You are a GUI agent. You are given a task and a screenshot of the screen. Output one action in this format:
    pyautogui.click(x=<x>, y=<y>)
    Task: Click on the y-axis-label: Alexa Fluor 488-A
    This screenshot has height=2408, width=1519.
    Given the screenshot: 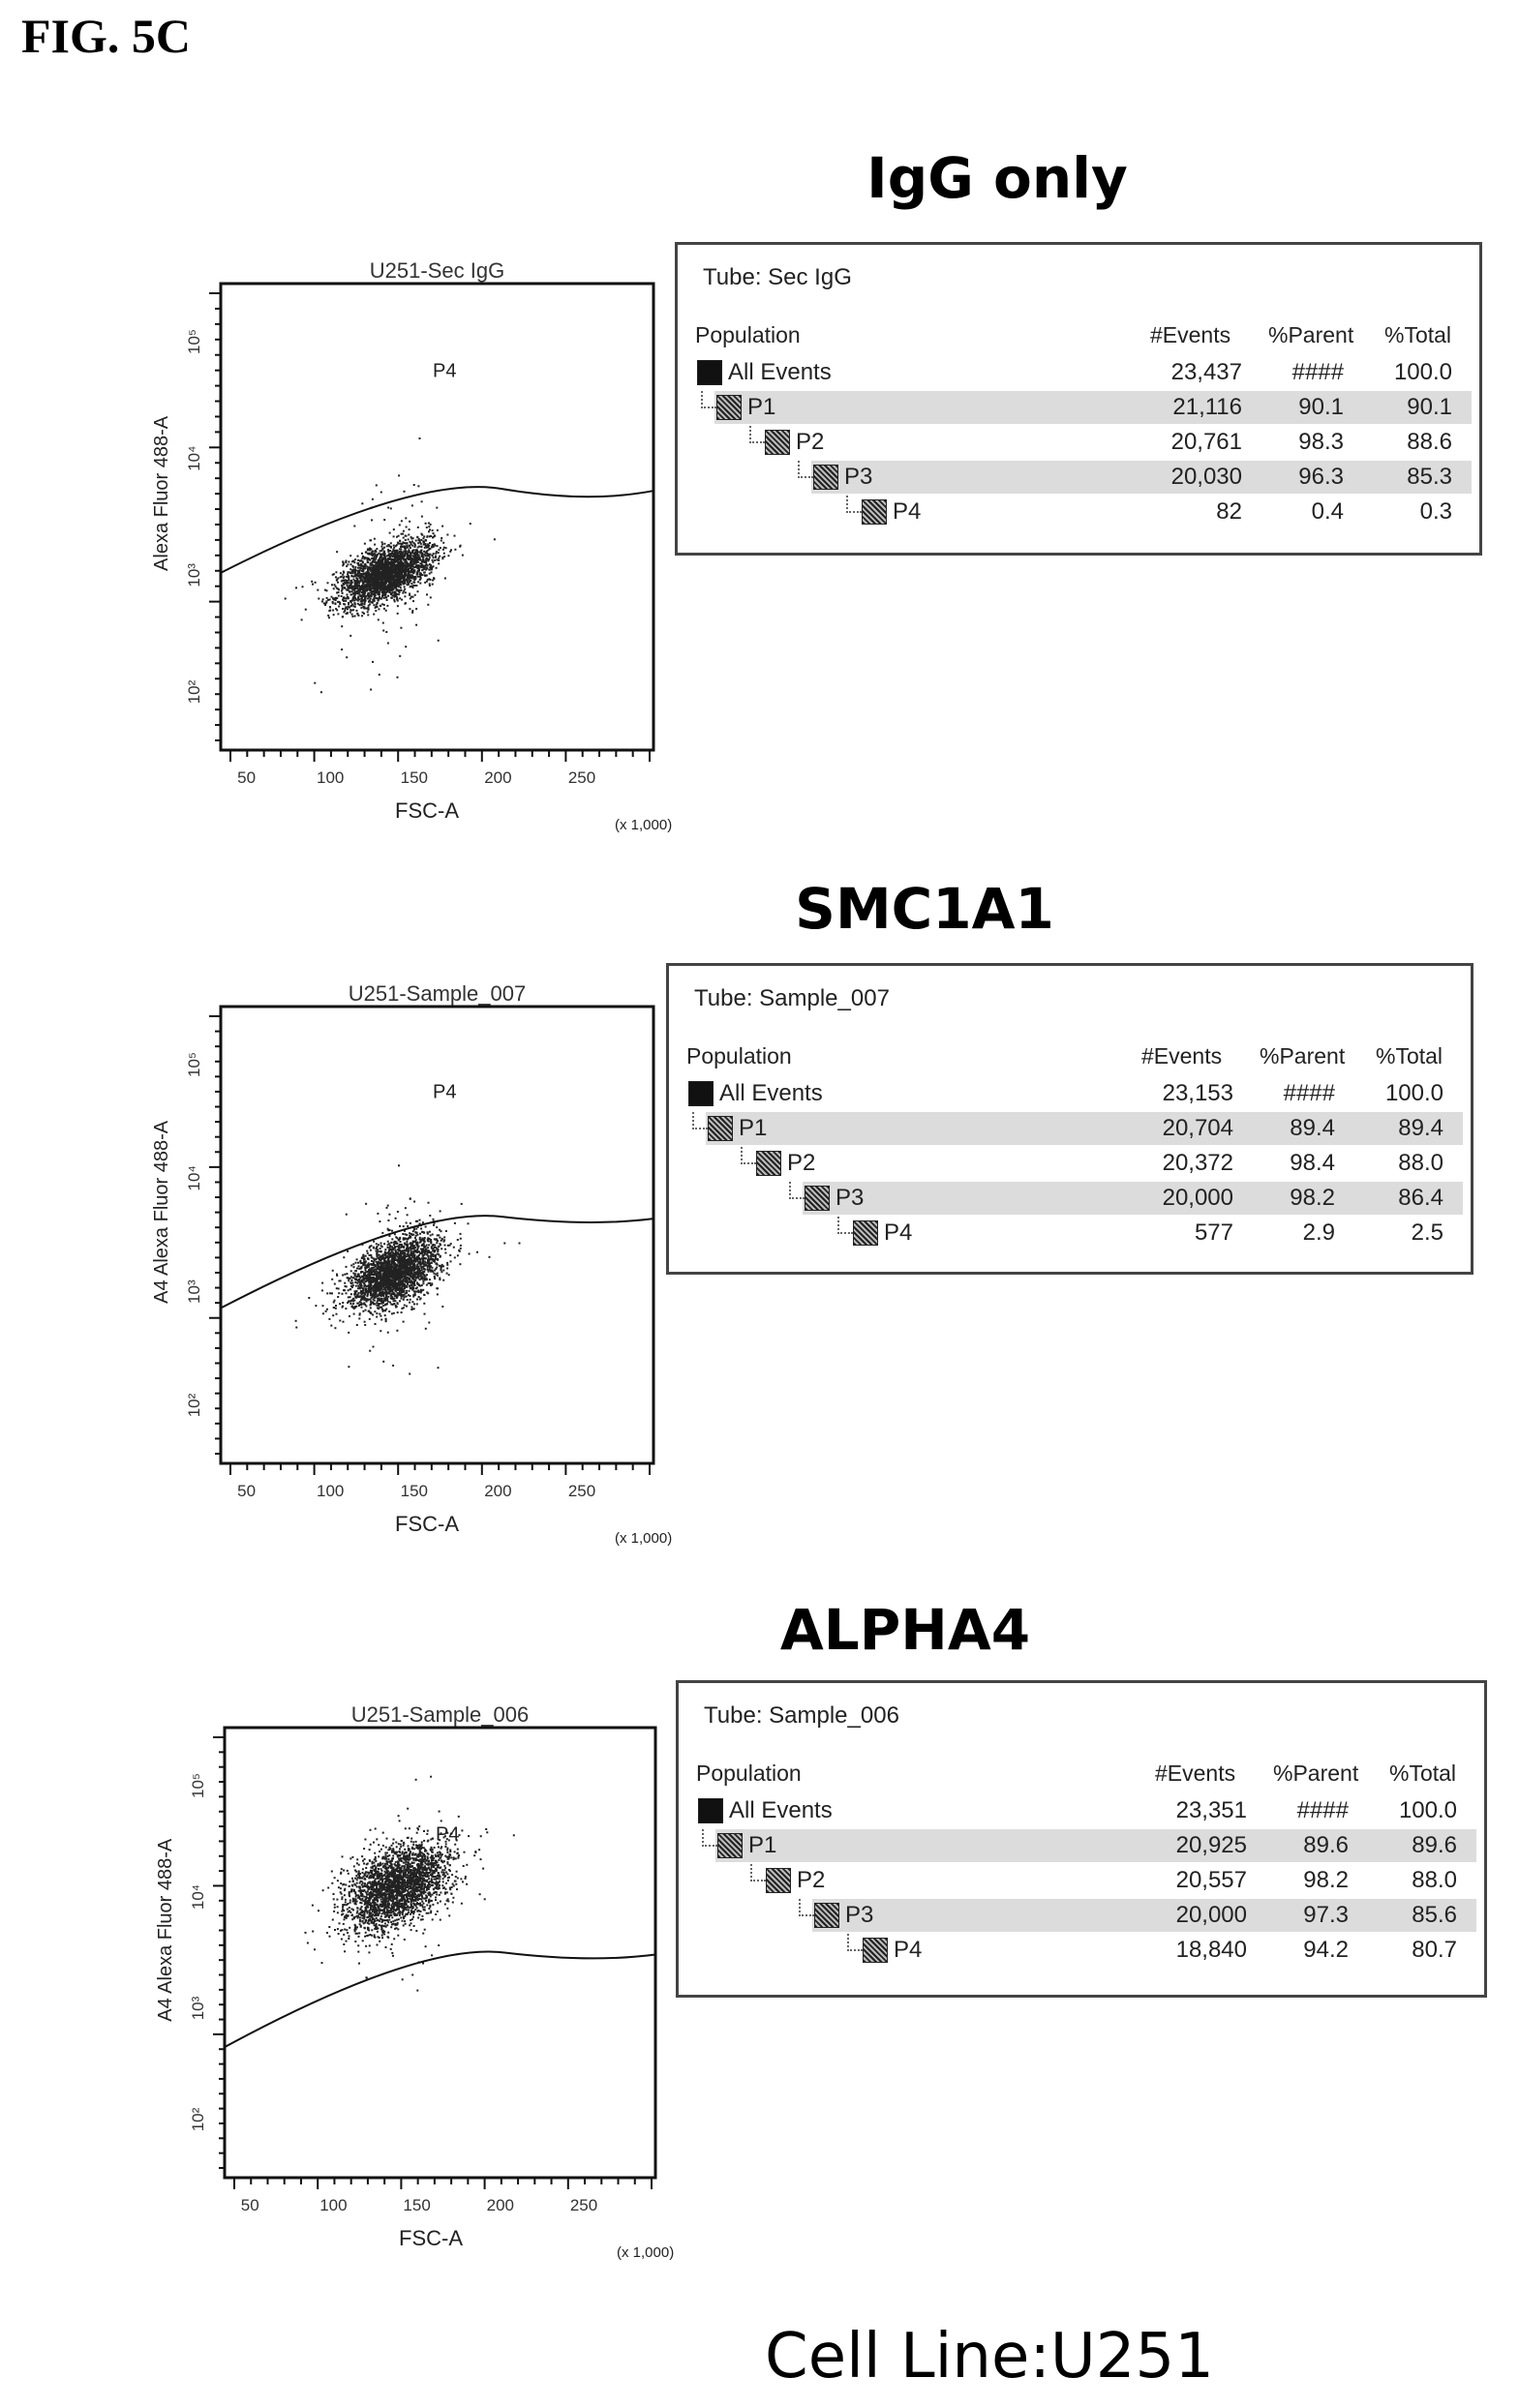 What is the action you would take?
    pyautogui.click(x=162, y=493)
    